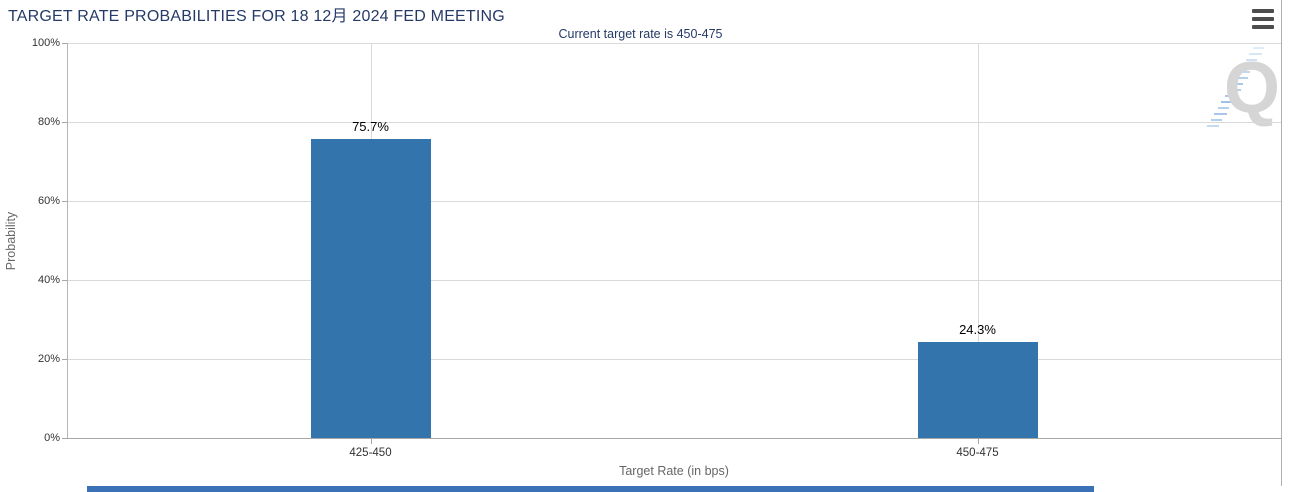  Describe the element at coordinates (978, 240) in the screenshot. I see `x-gridline` at that location.